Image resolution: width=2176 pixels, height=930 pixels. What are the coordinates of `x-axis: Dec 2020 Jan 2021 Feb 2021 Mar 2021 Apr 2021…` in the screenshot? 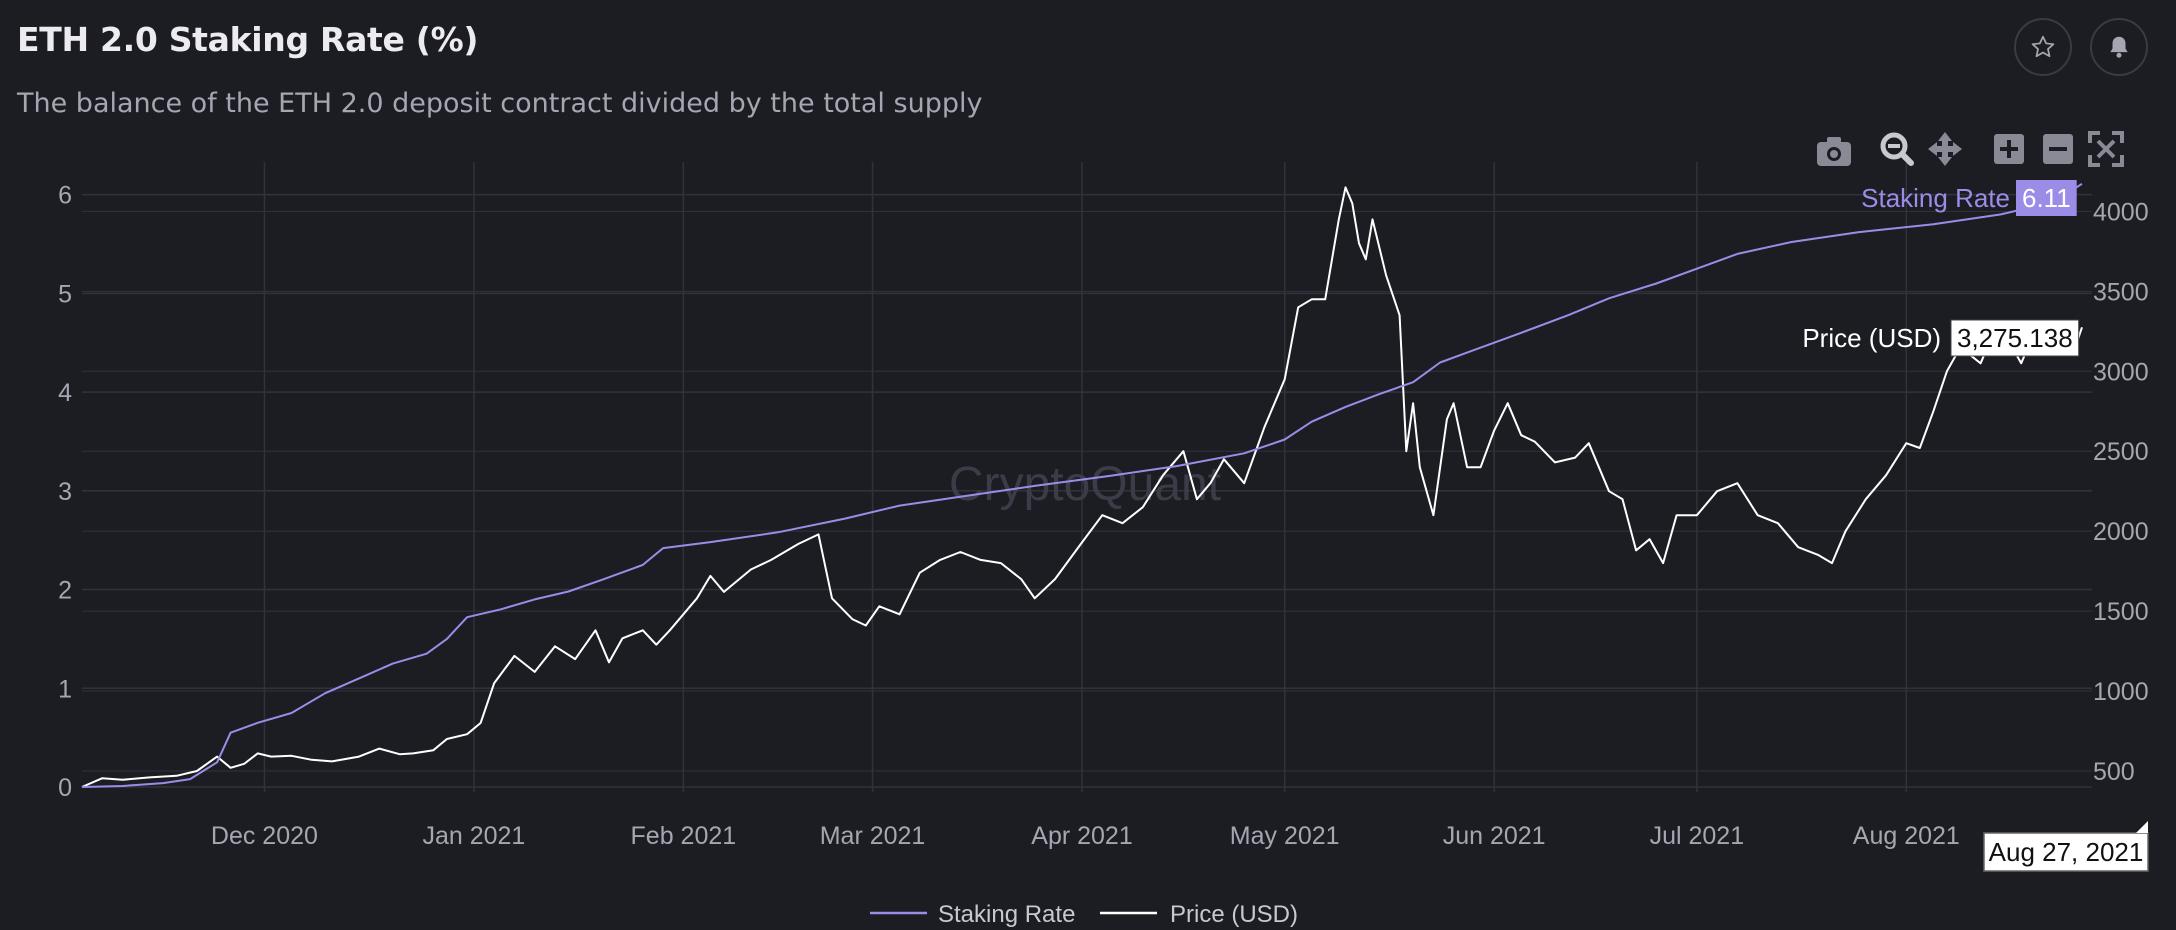 It's located at (1085, 836).